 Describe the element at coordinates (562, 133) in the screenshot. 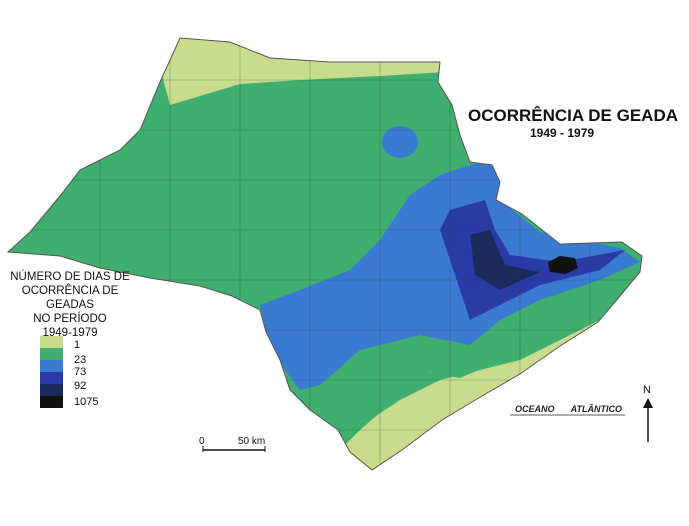

I see `map-period: 1949 - 1979` at that location.